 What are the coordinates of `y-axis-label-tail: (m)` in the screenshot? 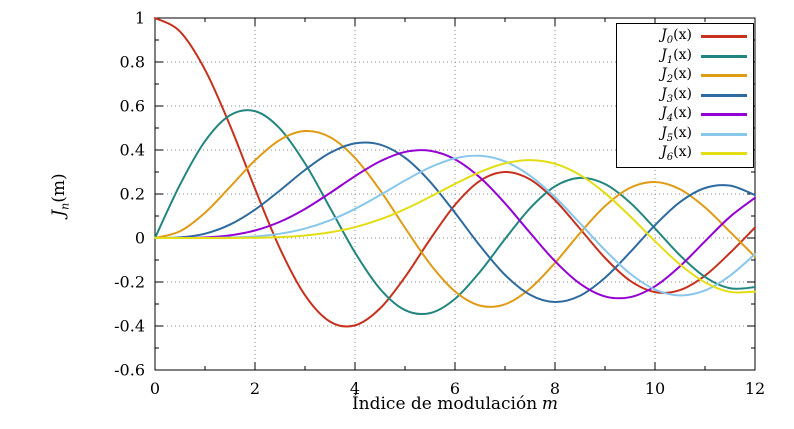 It's located at (59, 188).